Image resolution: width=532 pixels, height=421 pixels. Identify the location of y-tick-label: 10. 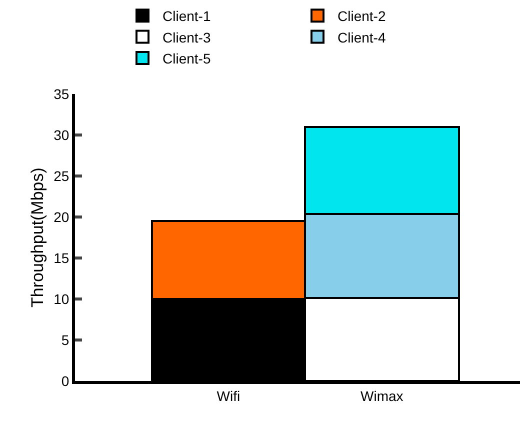
(62, 298).